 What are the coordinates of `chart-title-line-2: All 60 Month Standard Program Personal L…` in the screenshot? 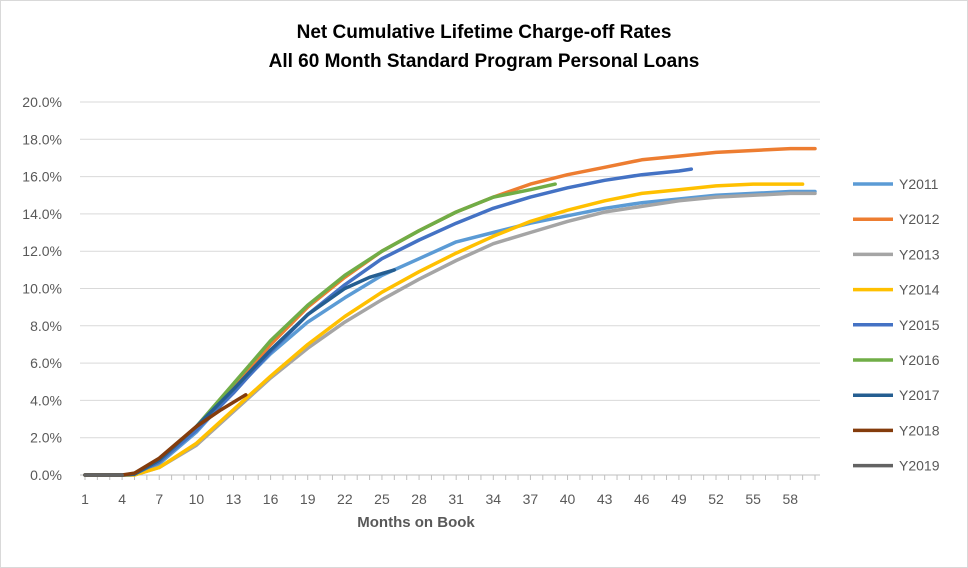 It's located at (484, 61).